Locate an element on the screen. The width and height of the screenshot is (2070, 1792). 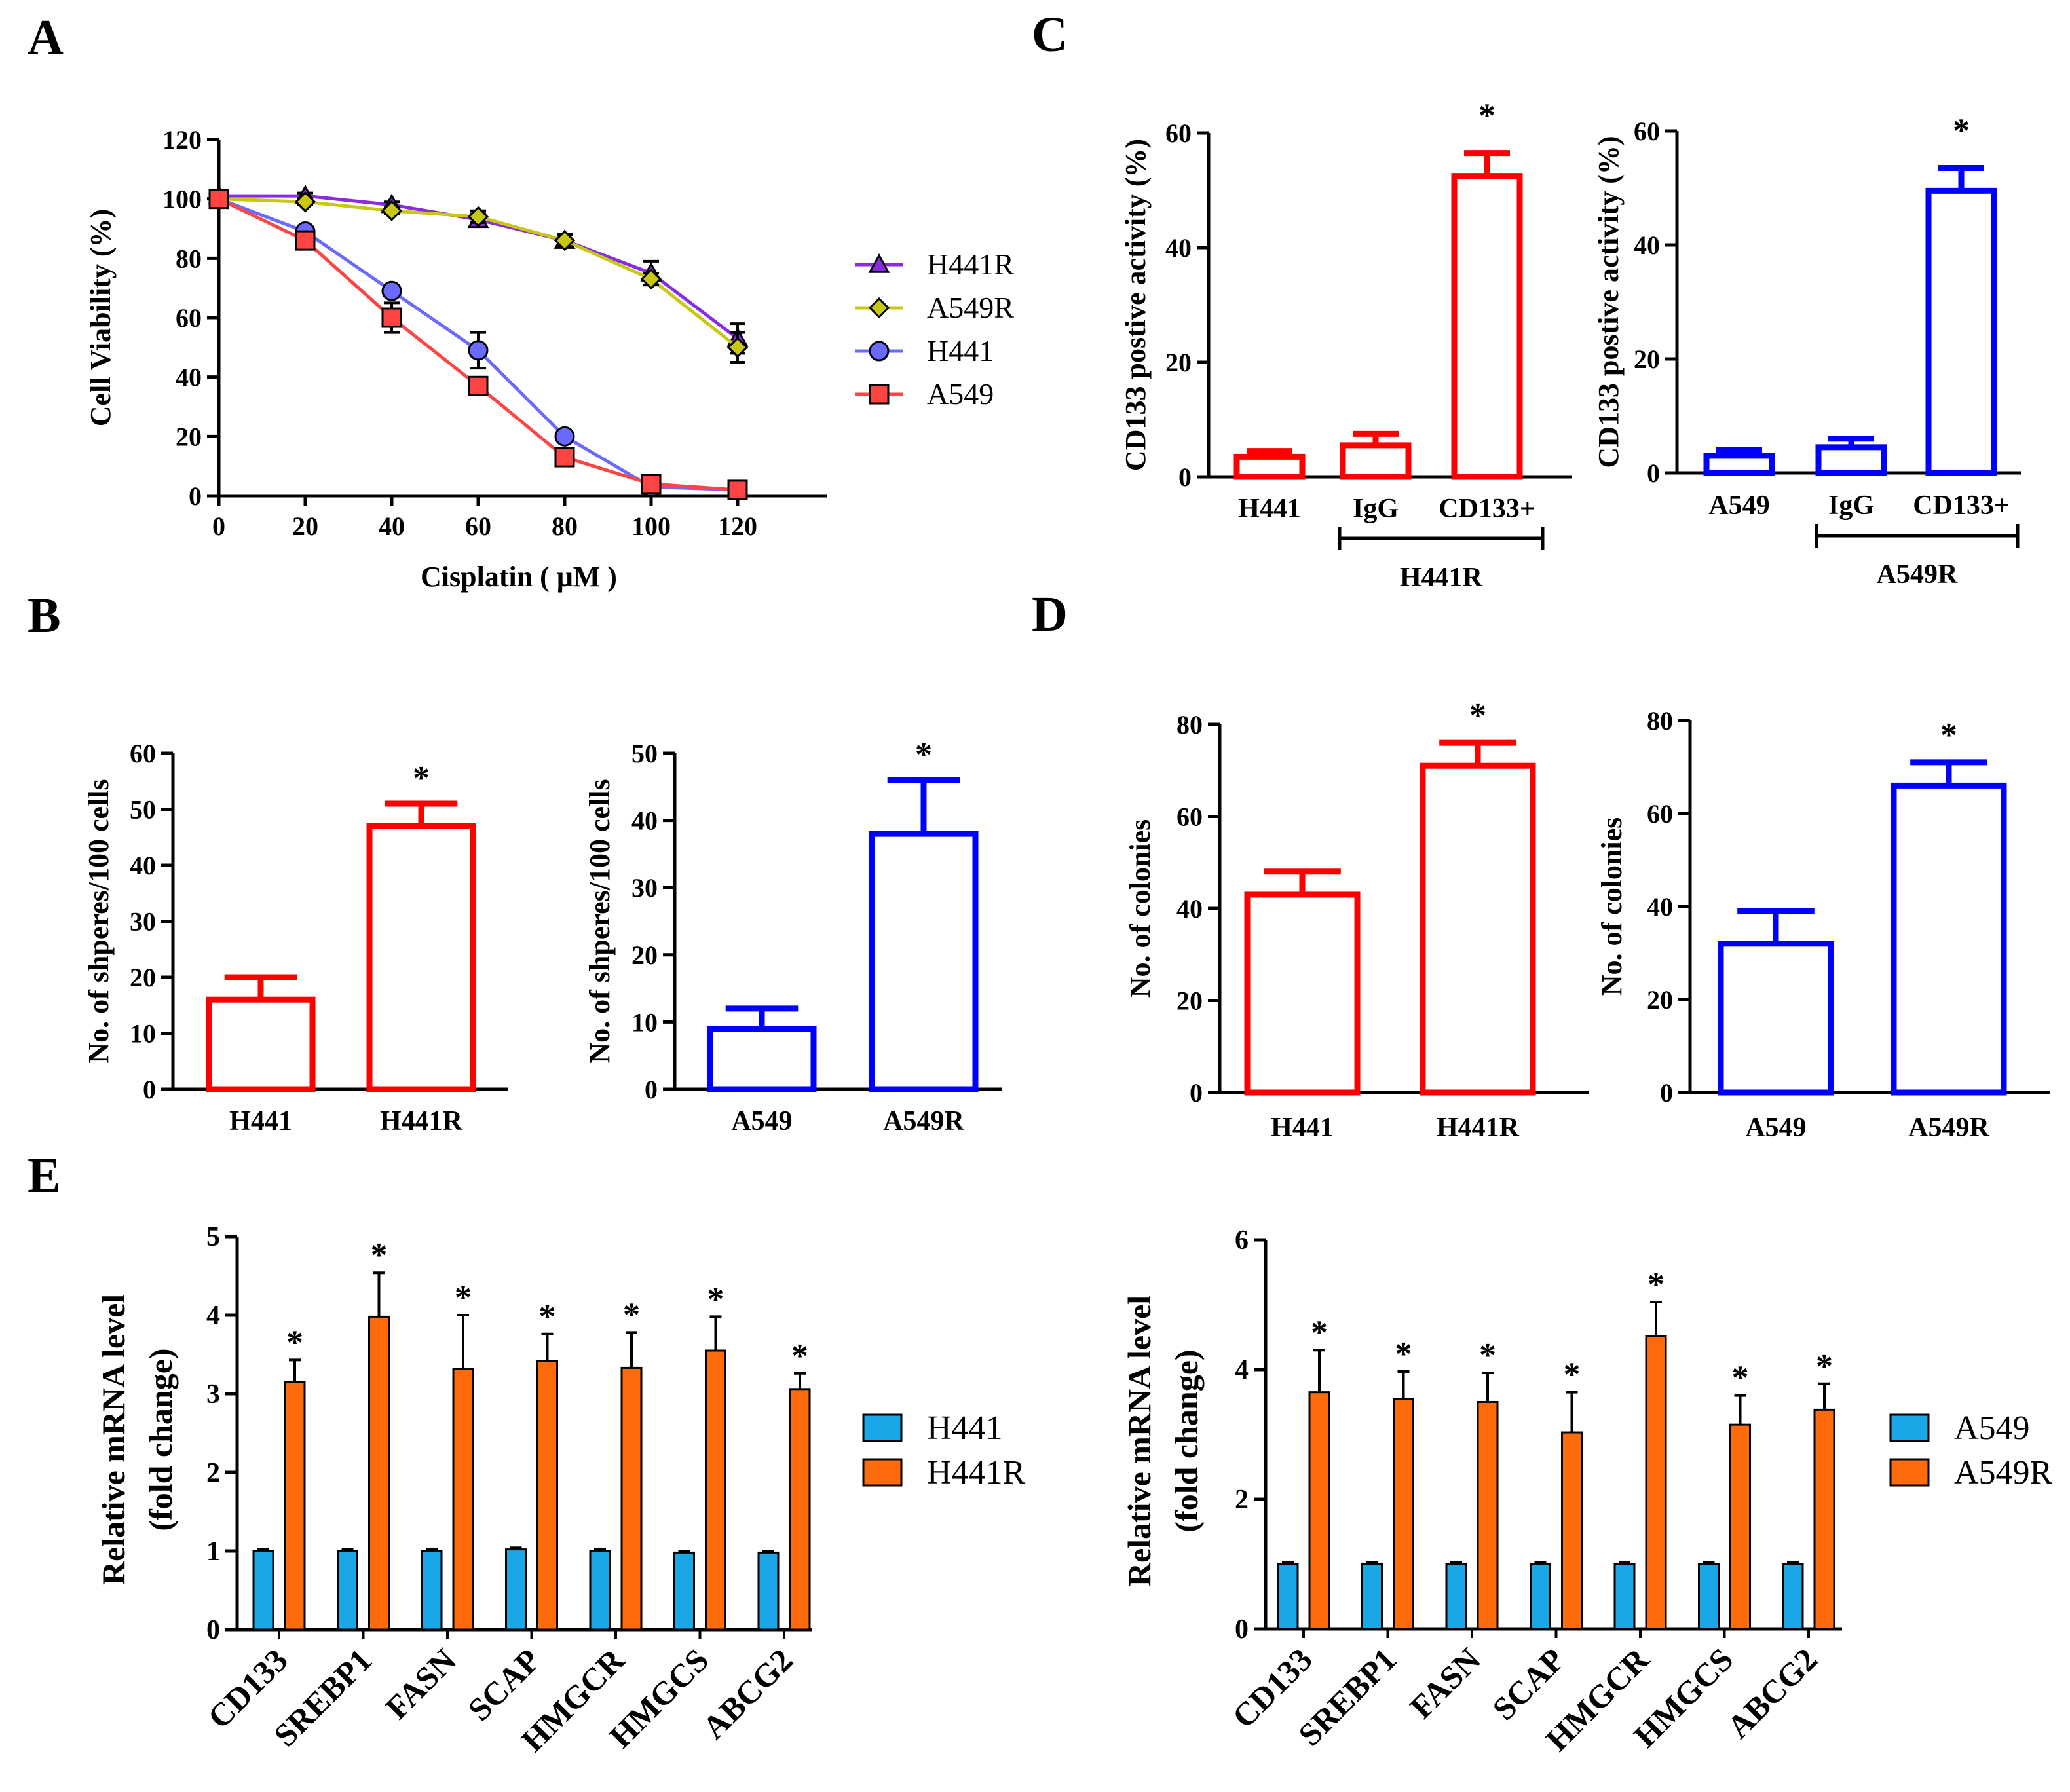
x-tick-label: 20 is located at coordinates (305, 526).